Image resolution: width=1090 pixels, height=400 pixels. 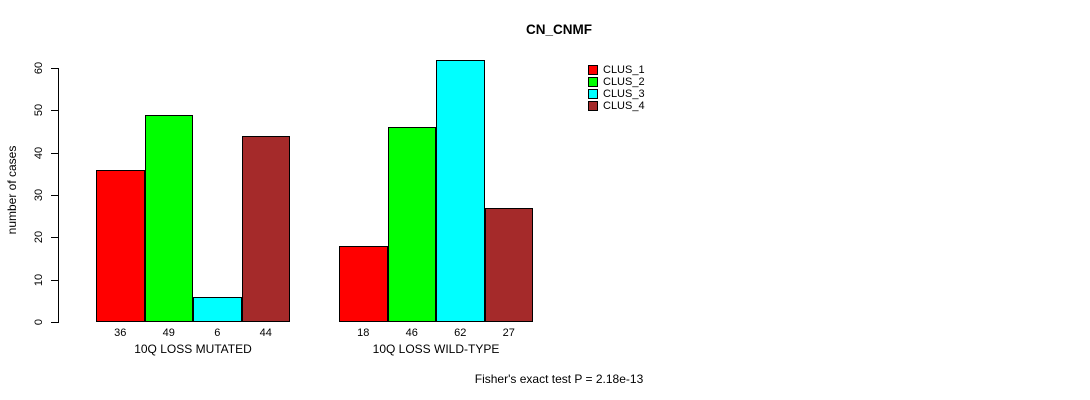 What do you see at coordinates (411, 333) in the screenshot?
I see `bar-value-label: 46` at bounding box center [411, 333].